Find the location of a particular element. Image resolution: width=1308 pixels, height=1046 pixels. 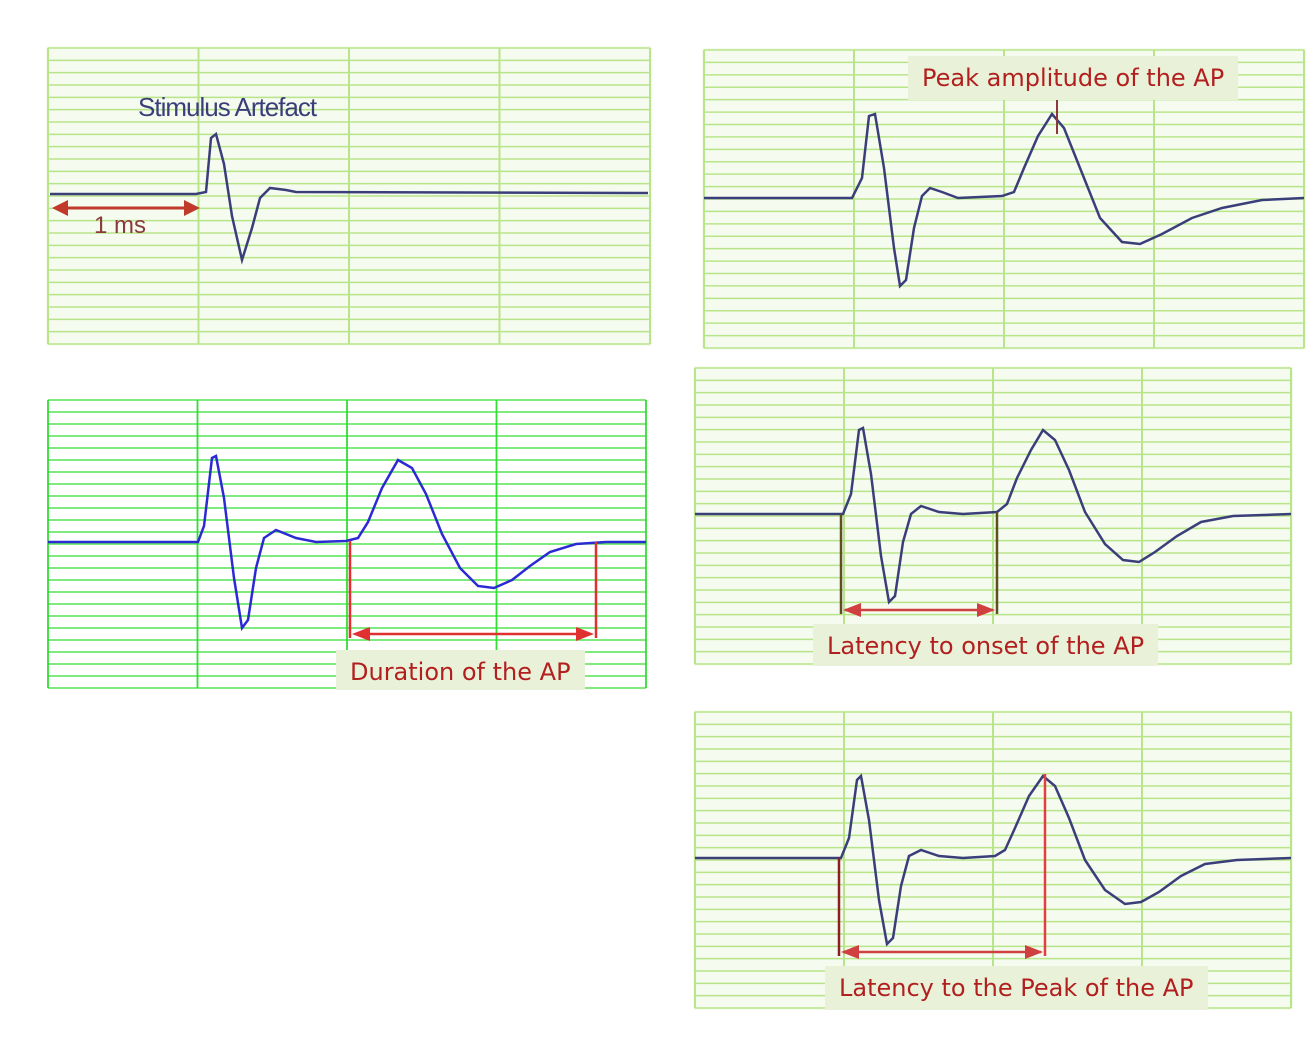

one-ms-label: 1 ms is located at coordinates (120, 225).